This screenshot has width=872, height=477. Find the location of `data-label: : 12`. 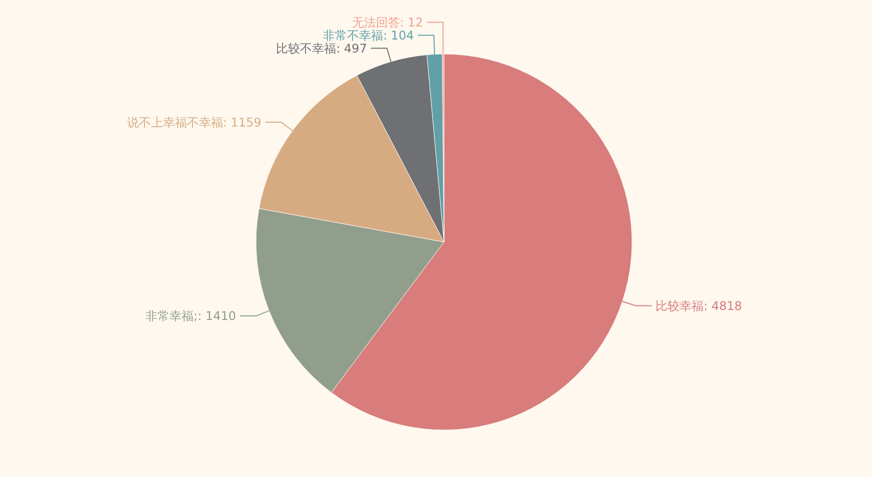

data-label: : 12 is located at coordinates (412, 22).